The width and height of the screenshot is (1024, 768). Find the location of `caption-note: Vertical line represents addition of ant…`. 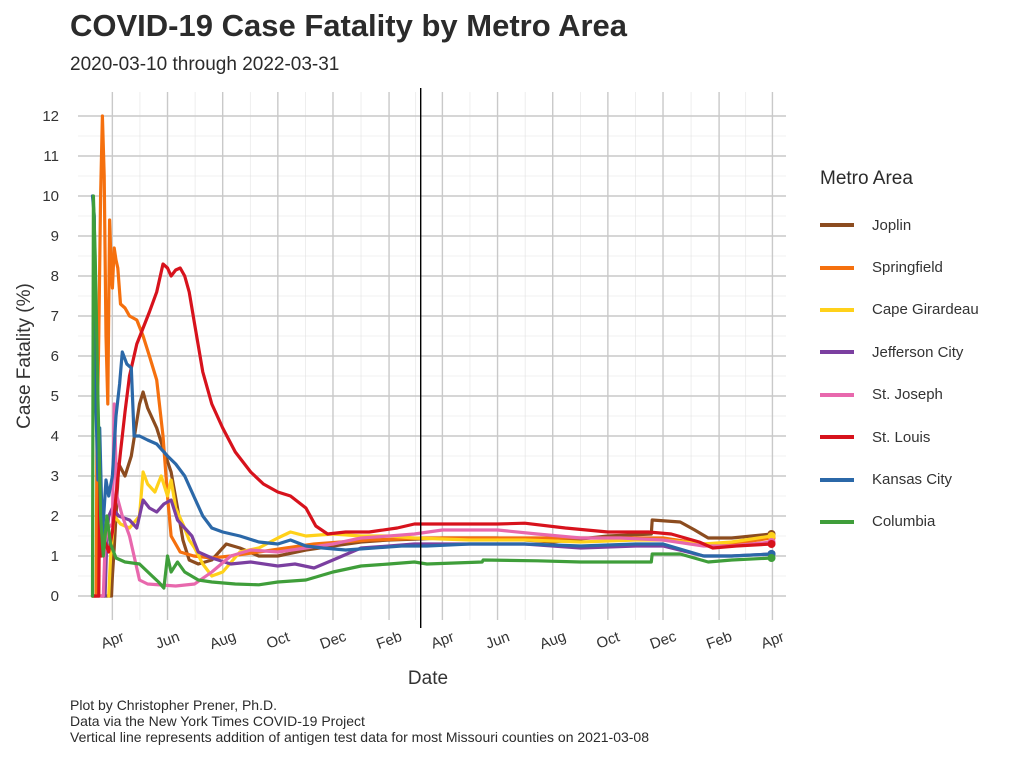

caption-note: Vertical line represents addition of ant… is located at coordinates (359, 737).